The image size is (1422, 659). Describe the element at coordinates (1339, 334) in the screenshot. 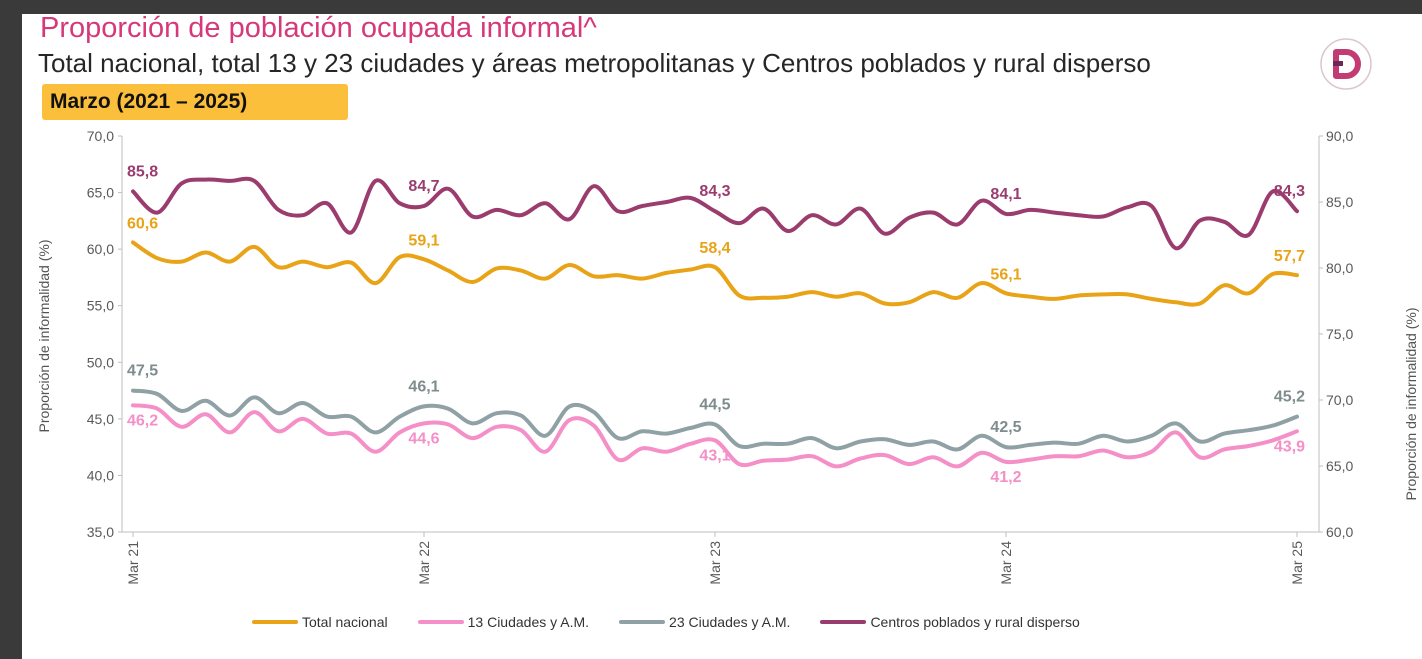

I see `y-tick-label-right: 75,0` at that location.